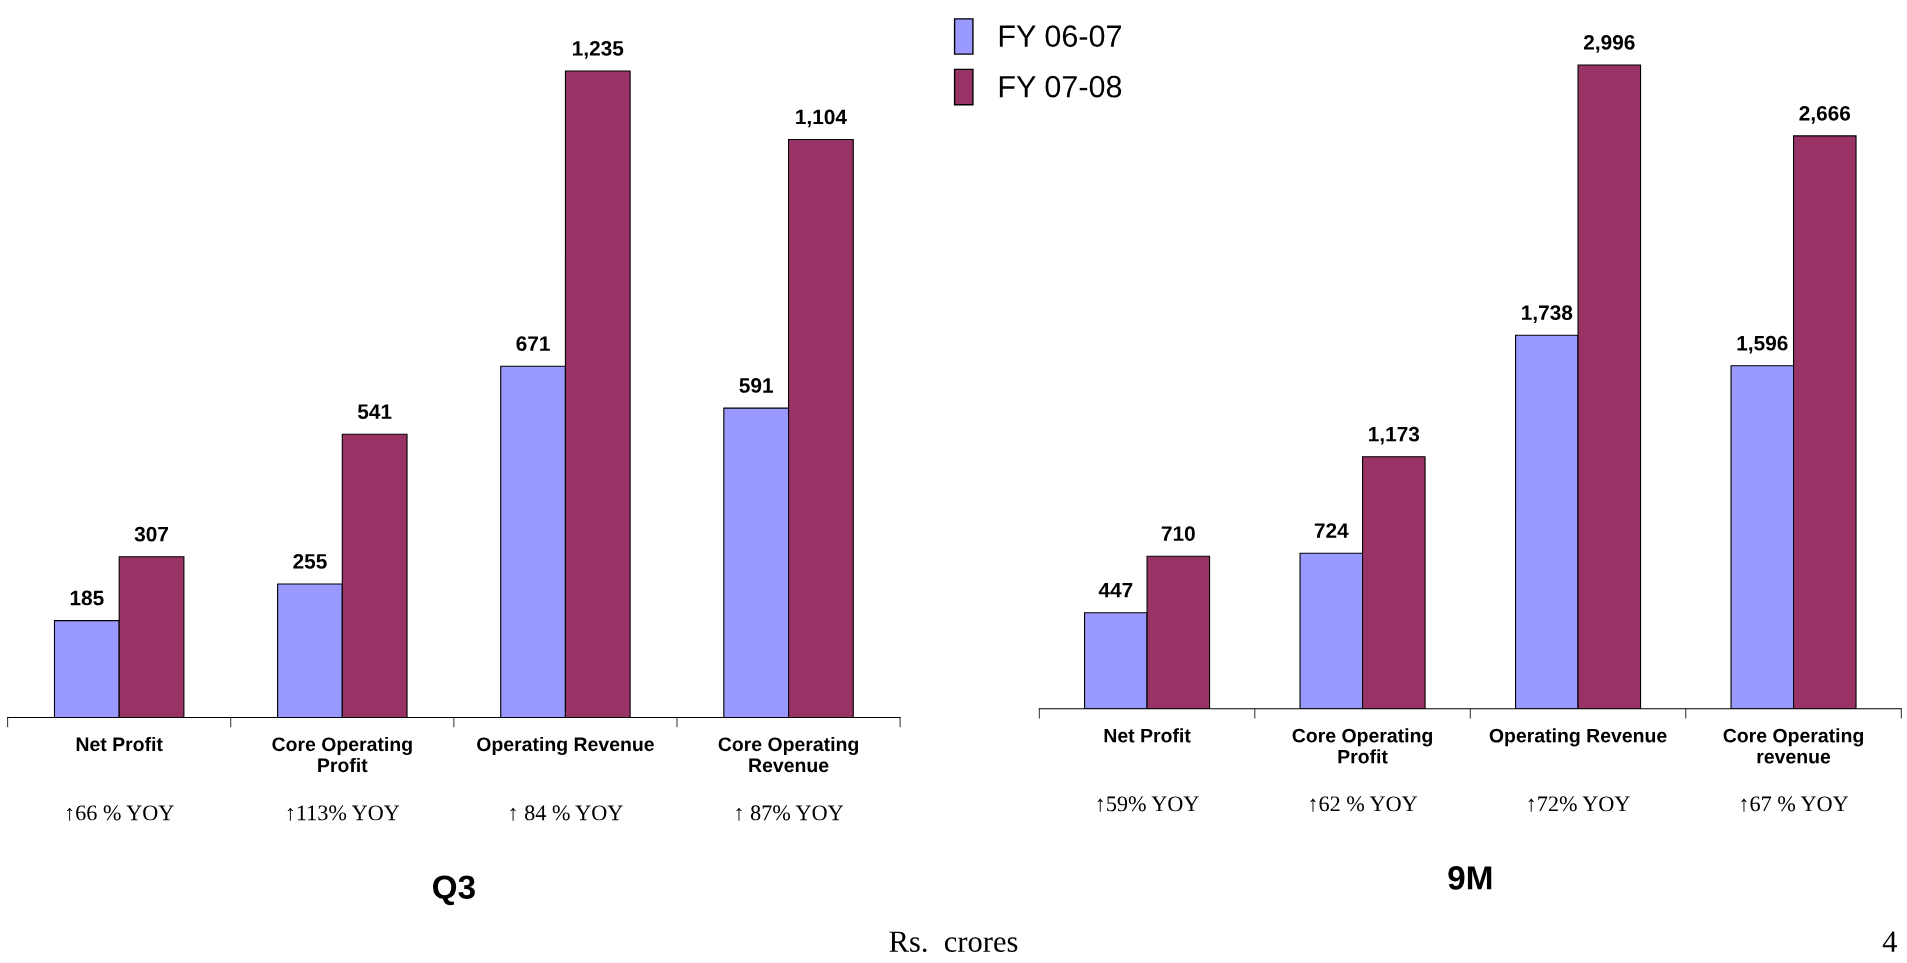 The width and height of the screenshot is (1907, 963). I want to click on data-label: 255, so click(310, 561).